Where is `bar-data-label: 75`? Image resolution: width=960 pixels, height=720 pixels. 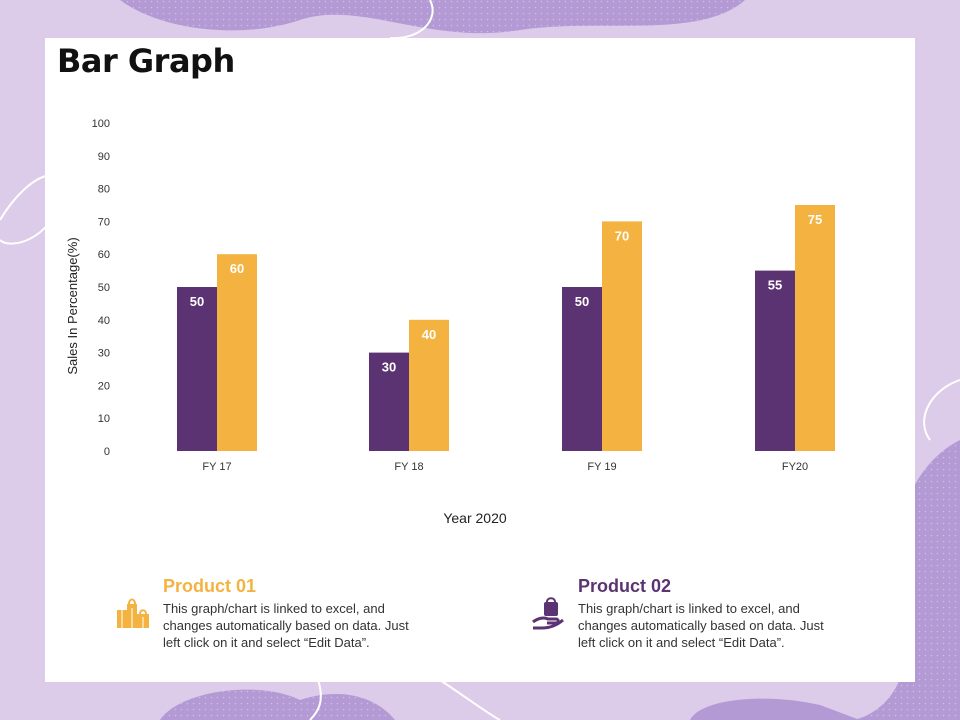
bar-data-label: 75 is located at coordinates (815, 219).